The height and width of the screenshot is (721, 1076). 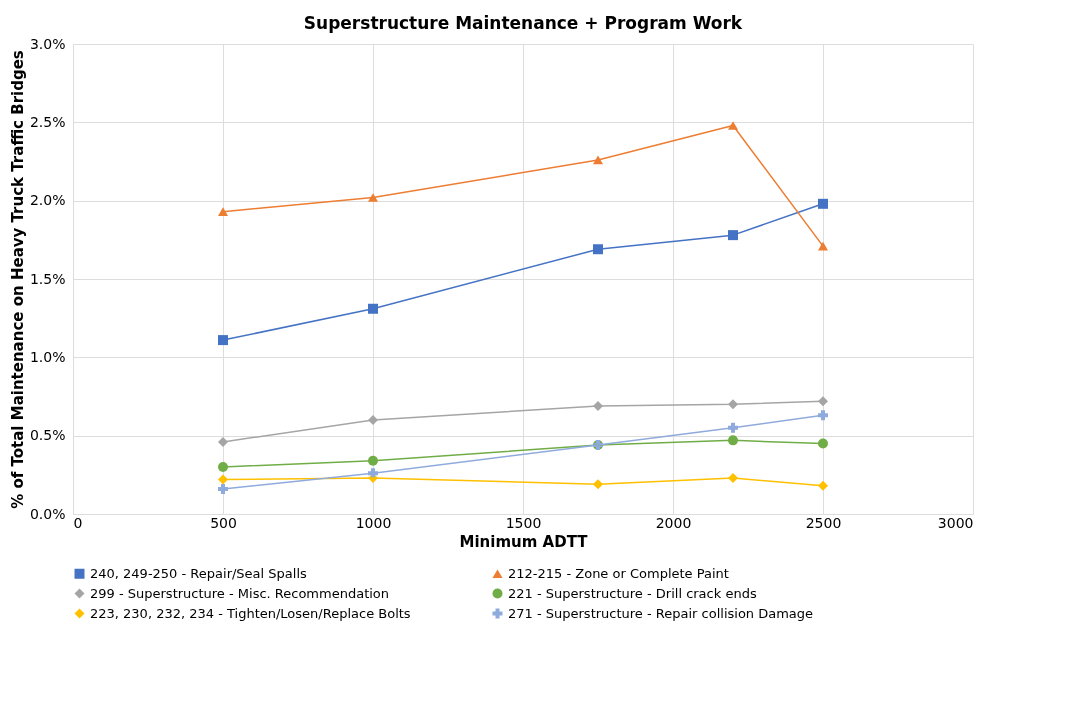 I want to click on x-tick-label: 500, so click(x=223, y=522).